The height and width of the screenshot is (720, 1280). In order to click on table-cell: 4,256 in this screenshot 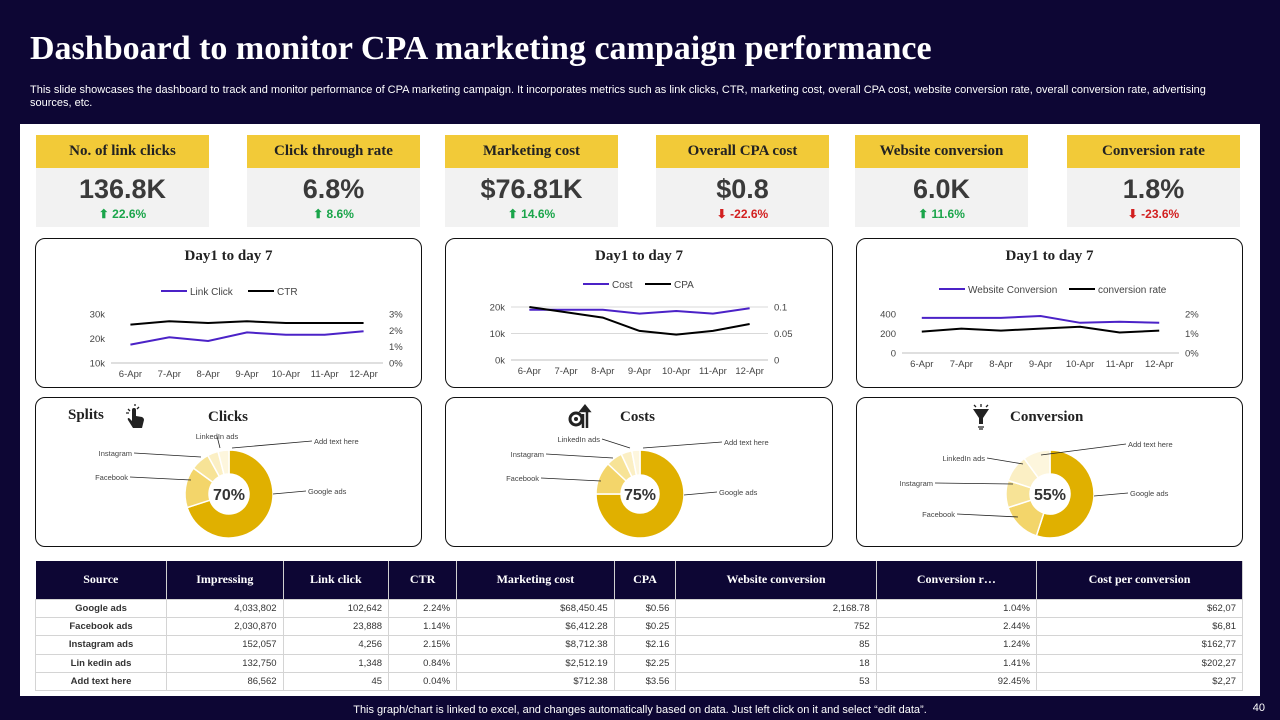, I will do `click(336, 645)`.